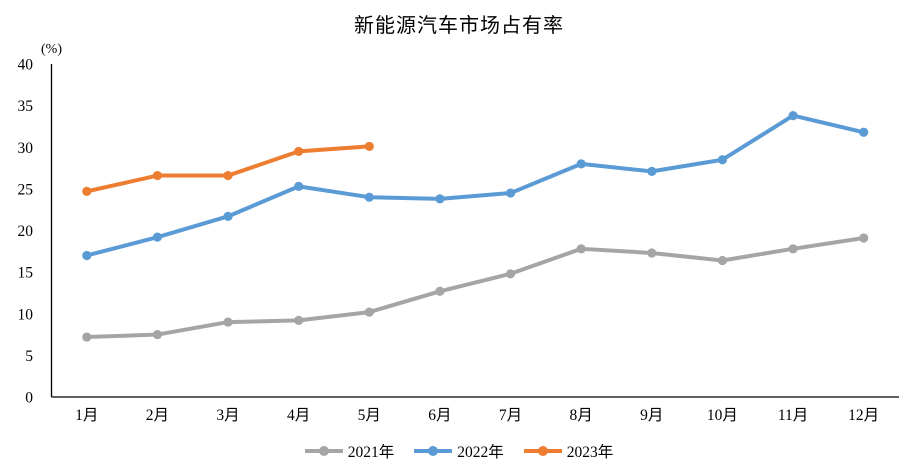 Image resolution: width=918 pixels, height=471 pixels. Describe the element at coordinates (26, 189) in the screenshot. I see `y-axis-tick-label: 25` at that location.